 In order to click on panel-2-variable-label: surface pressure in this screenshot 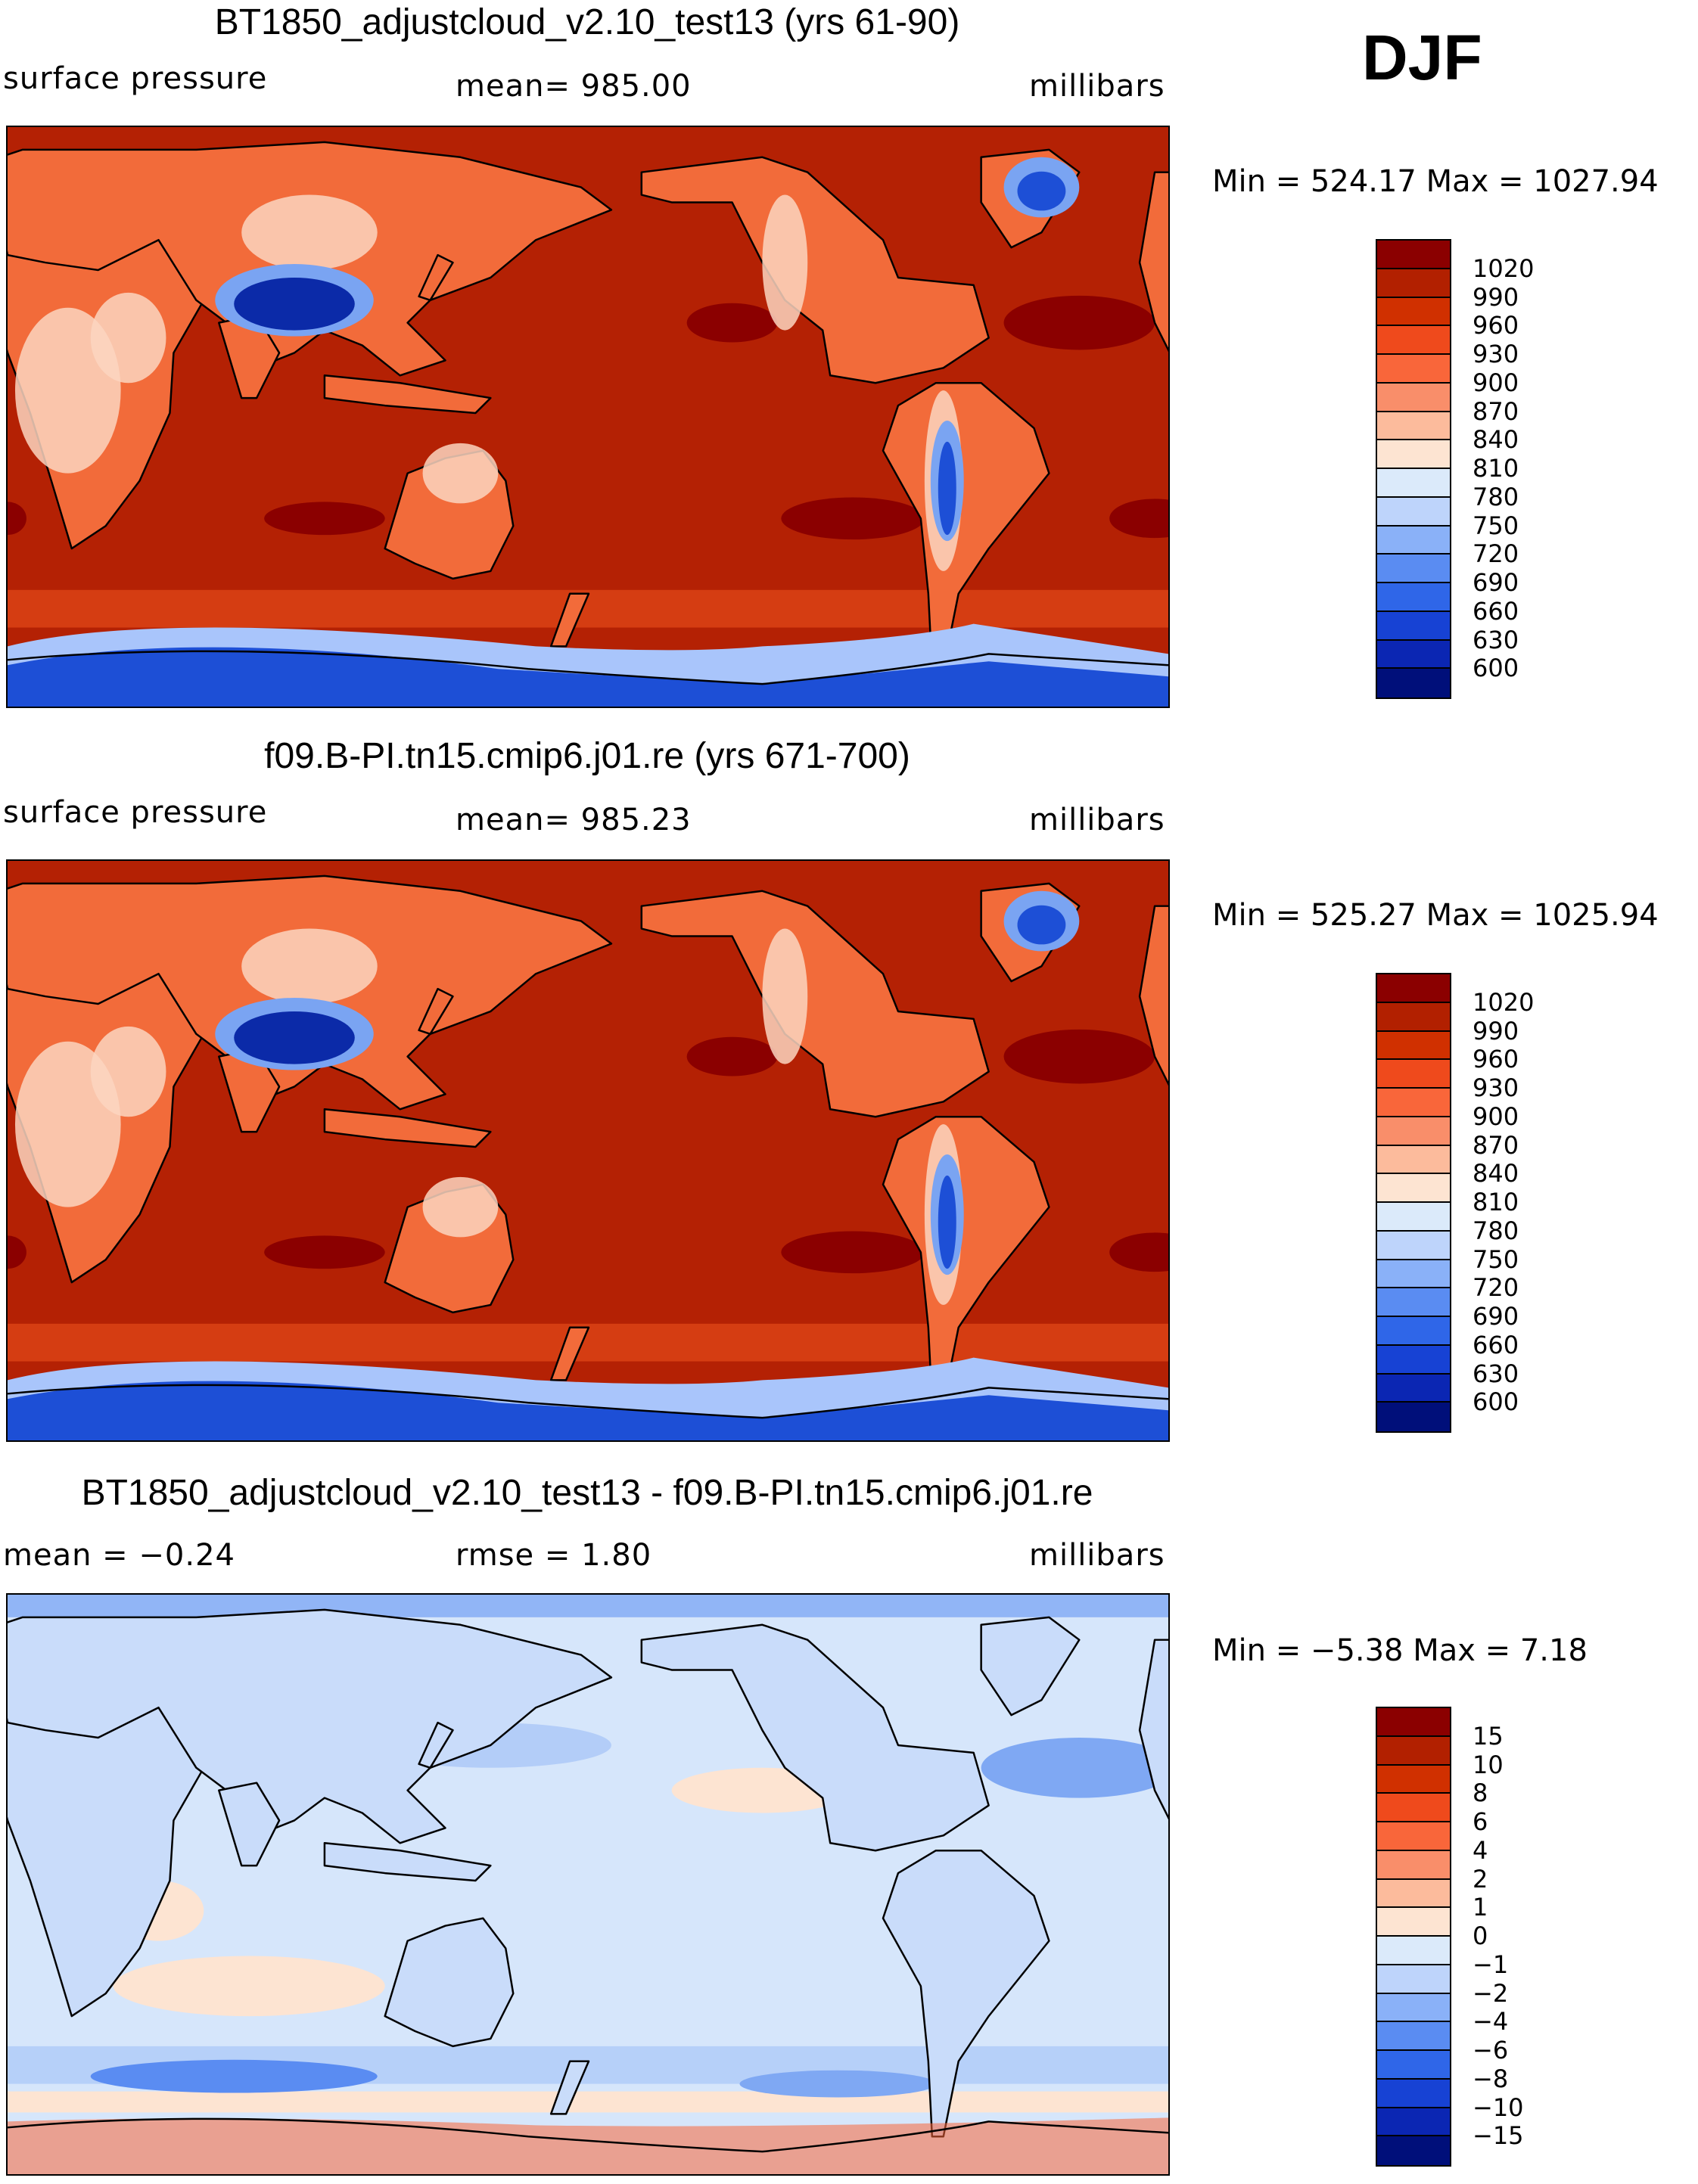, I will do `click(135, 812)`.